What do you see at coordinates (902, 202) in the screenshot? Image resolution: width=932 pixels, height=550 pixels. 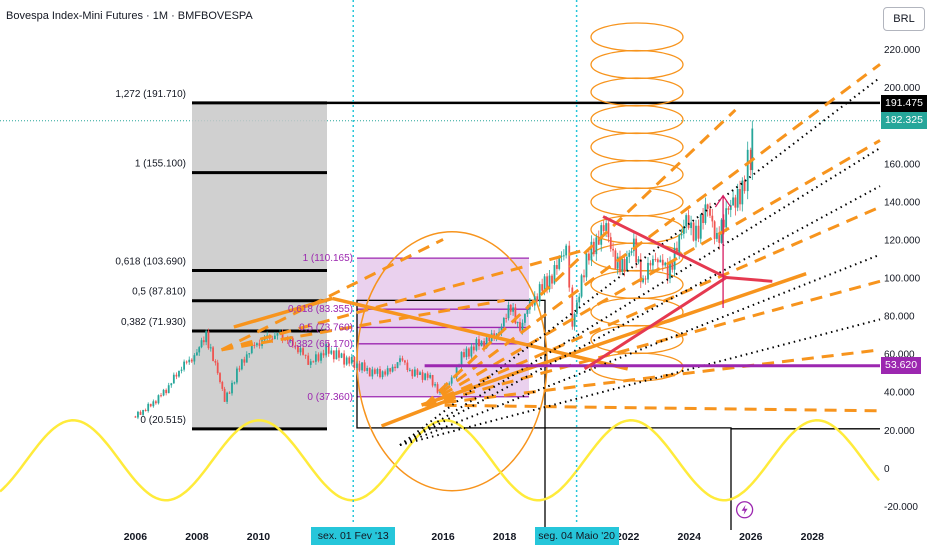 I see `y-tick-label: 140.000` at bounding box center [902, 202].